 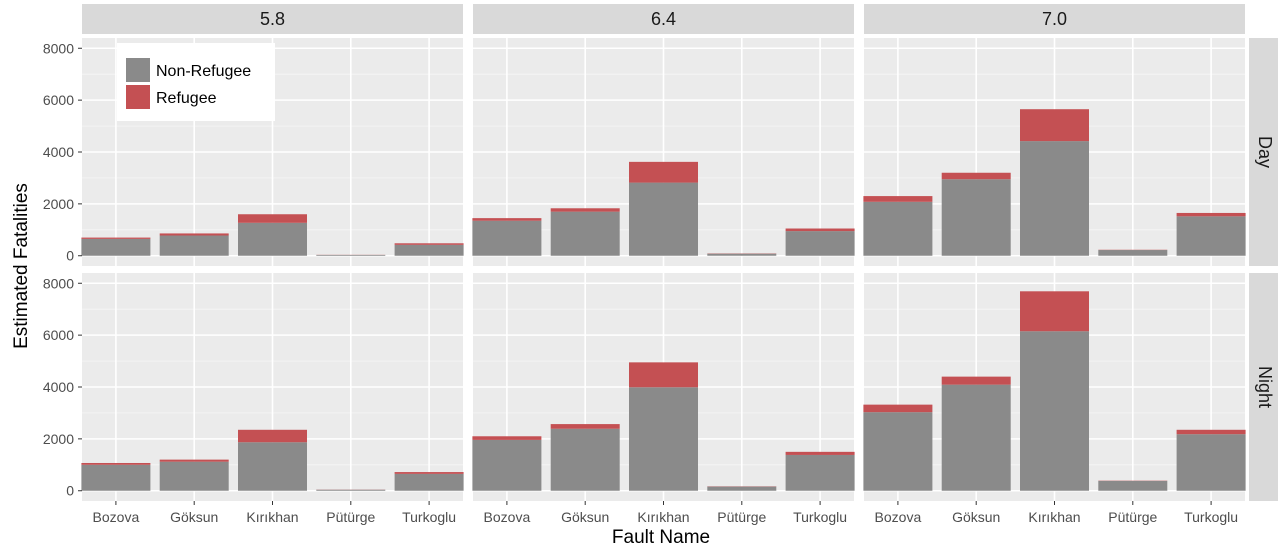 I want to click on panel-6.4-night, so click(x=663, y=387).